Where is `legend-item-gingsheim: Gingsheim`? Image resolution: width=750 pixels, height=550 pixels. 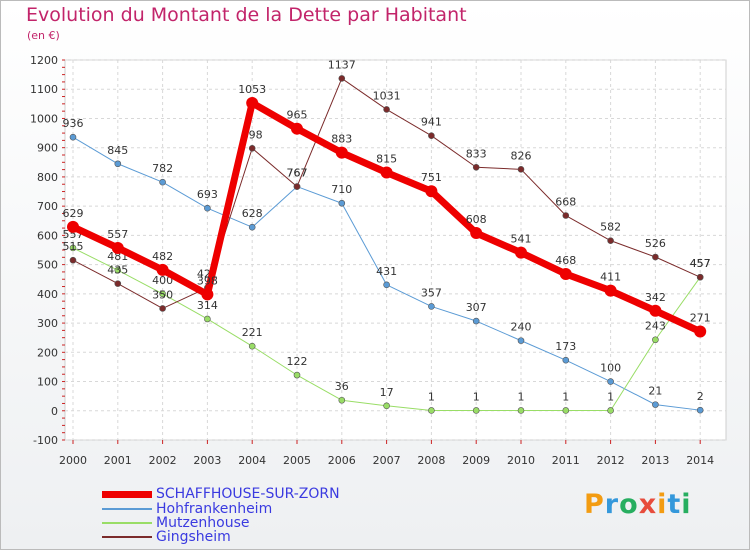 legend-item-gingsheim: Gingsheim is located at coordinates (166, 537).